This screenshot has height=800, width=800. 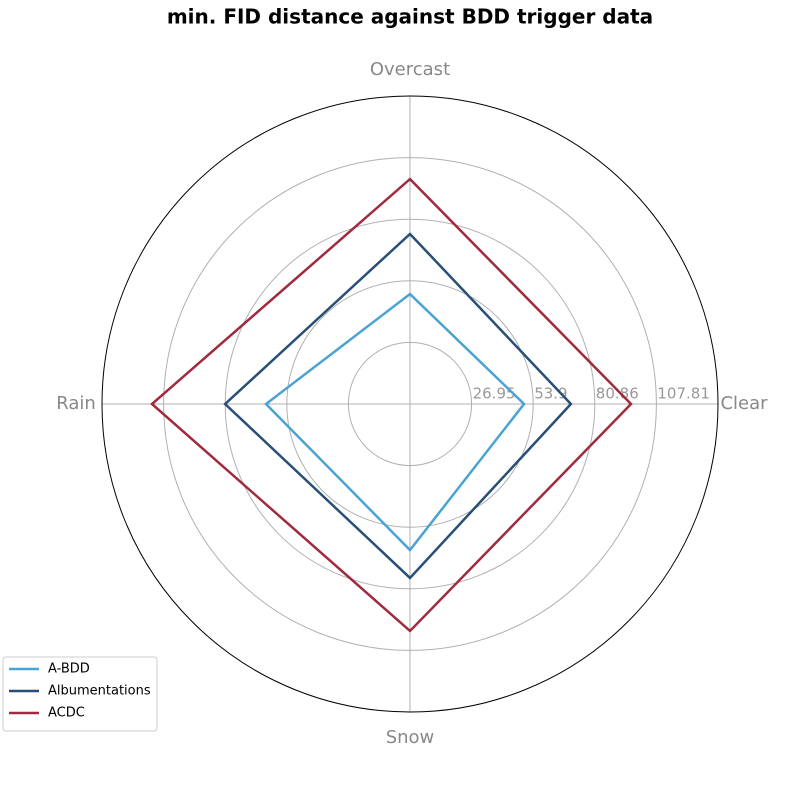 I want to click on r-tick-label: 26.95, so click(x=494, y=394).